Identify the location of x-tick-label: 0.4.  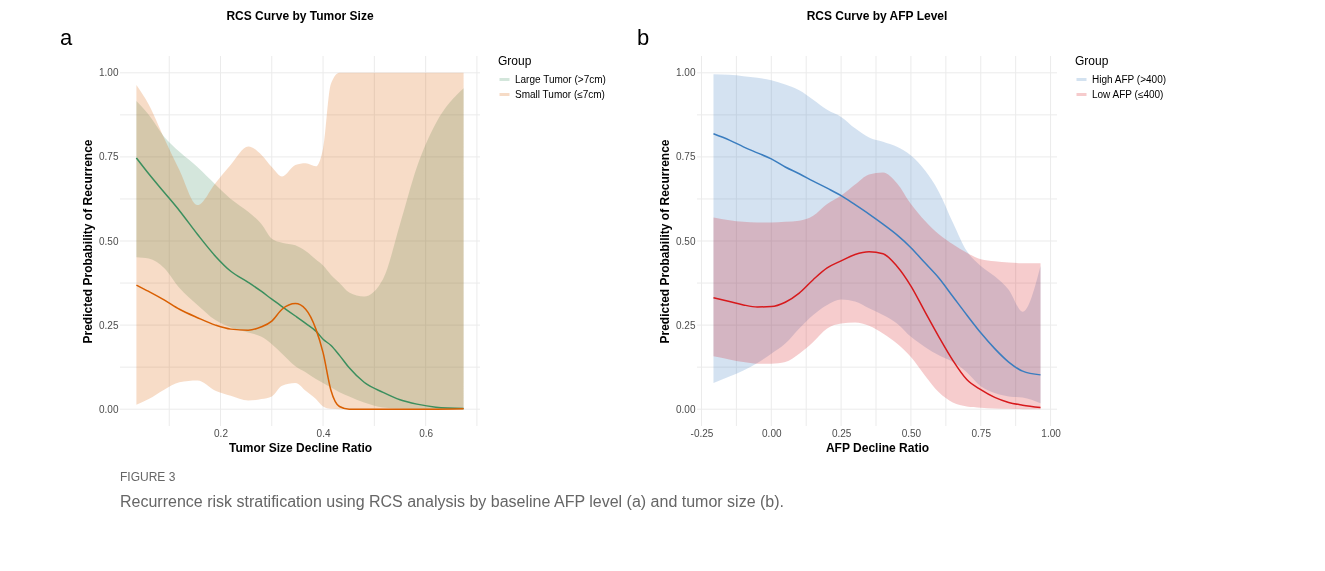
(323, 433).